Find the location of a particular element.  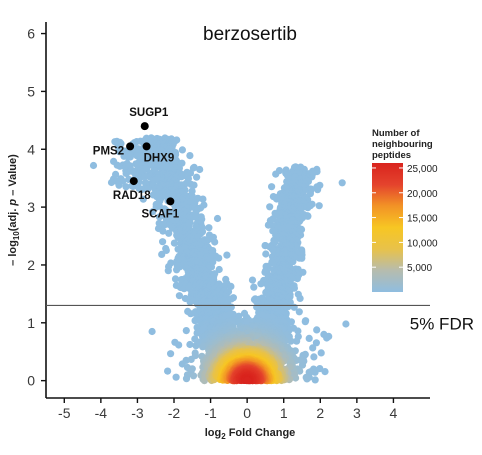

y-tick-label: 5 is located at coordinates (31, 91).